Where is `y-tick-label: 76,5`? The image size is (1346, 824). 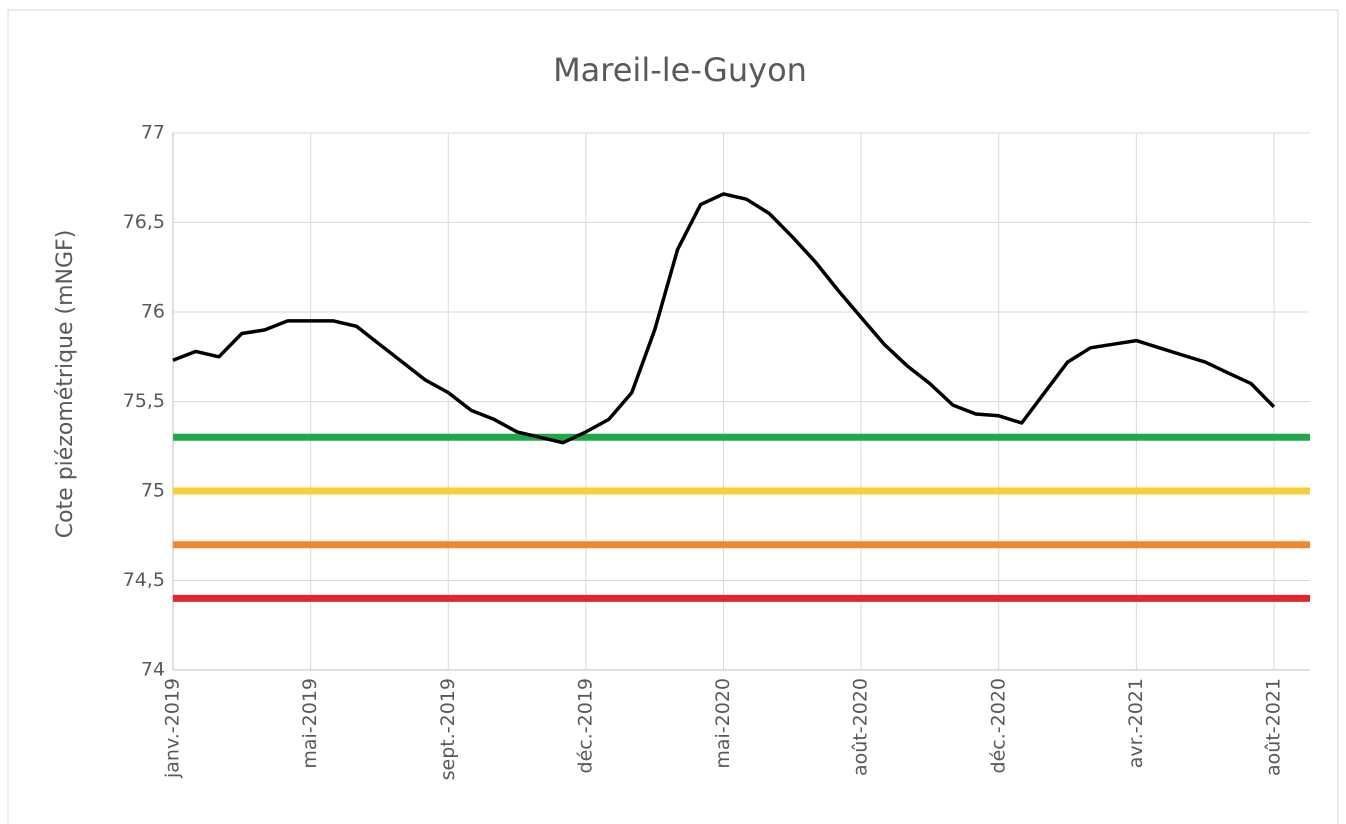 y-tick-label: 76,5 is located at coordinates (144, 222).